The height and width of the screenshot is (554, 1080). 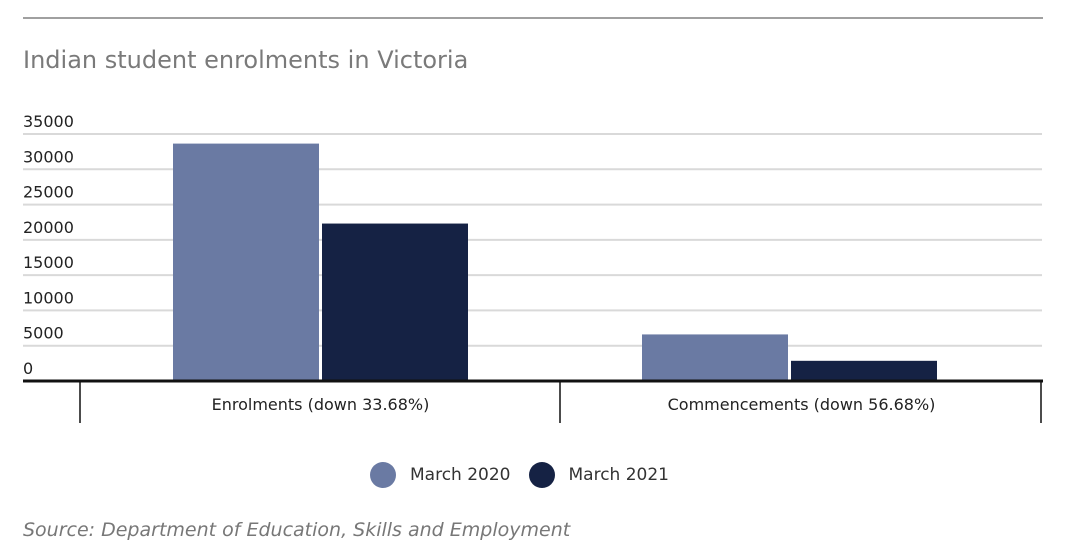 What do you see at coordinates (246, 60) in the screenshot?
I see `chart-title: Indian student enrolments in Victoria` at bounding box center [246, 60].